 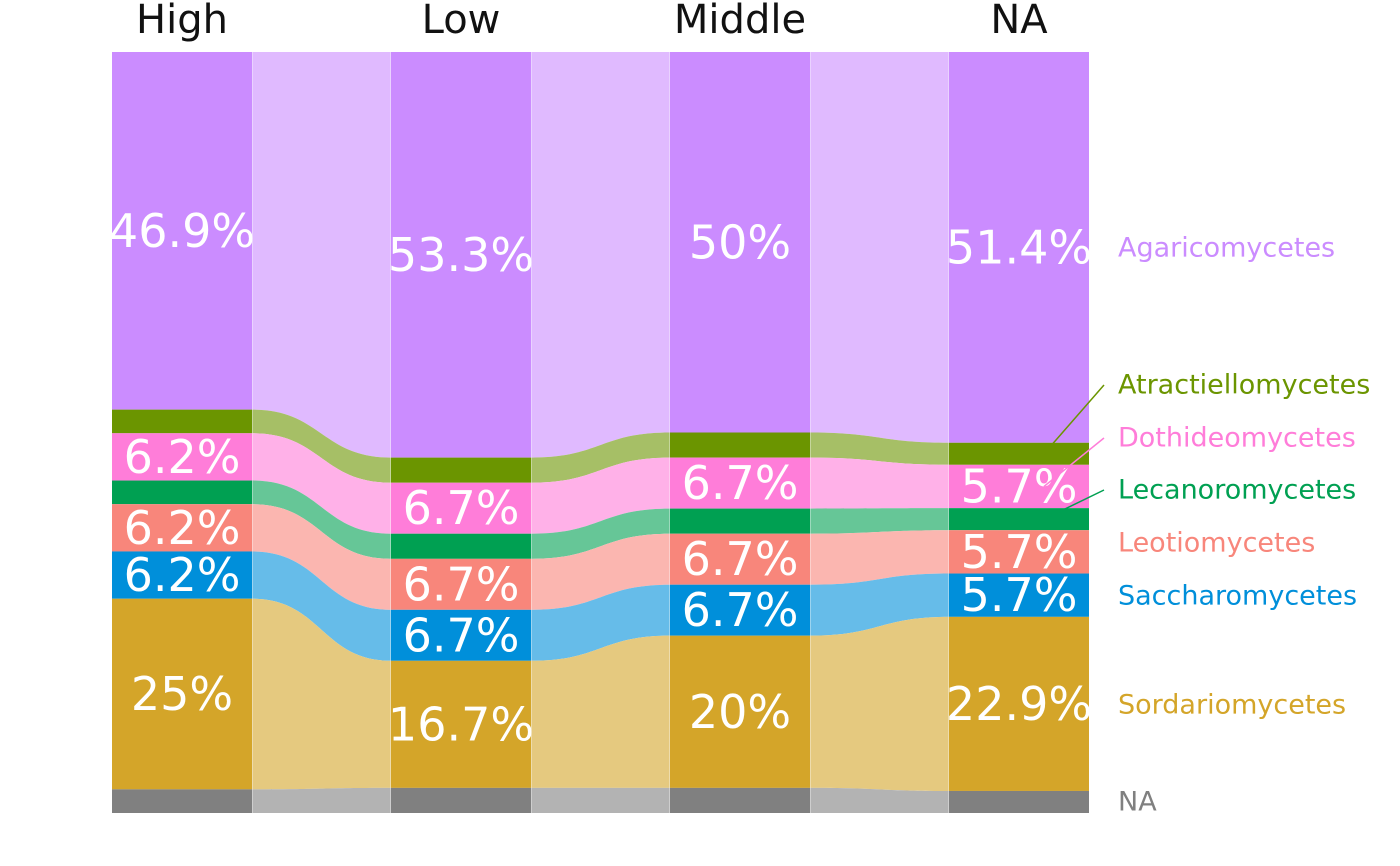 What do you see at coordinates (1237, 438) in the screenshot?
I see `legend-label-dothideomycetes: Dothideomycetes` at bounding box center [1237, 438].